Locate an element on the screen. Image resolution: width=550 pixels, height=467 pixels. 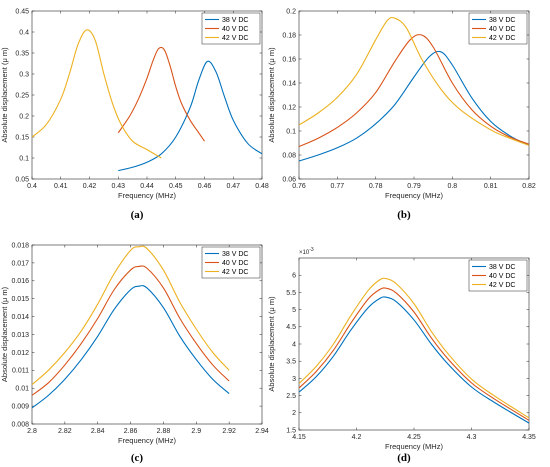
x-tick-label: 0.48 is located at coordinates (262, 186).